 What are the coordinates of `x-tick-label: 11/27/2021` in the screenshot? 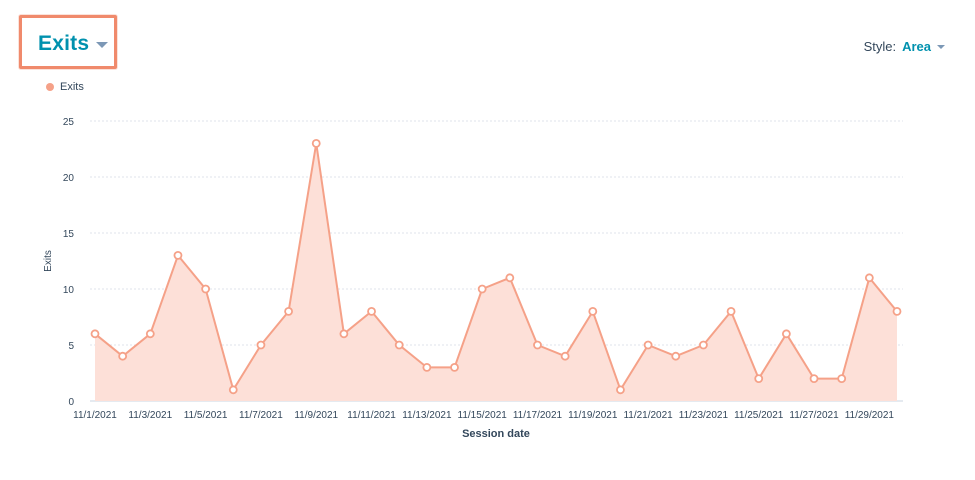 It's located at (814, 415).